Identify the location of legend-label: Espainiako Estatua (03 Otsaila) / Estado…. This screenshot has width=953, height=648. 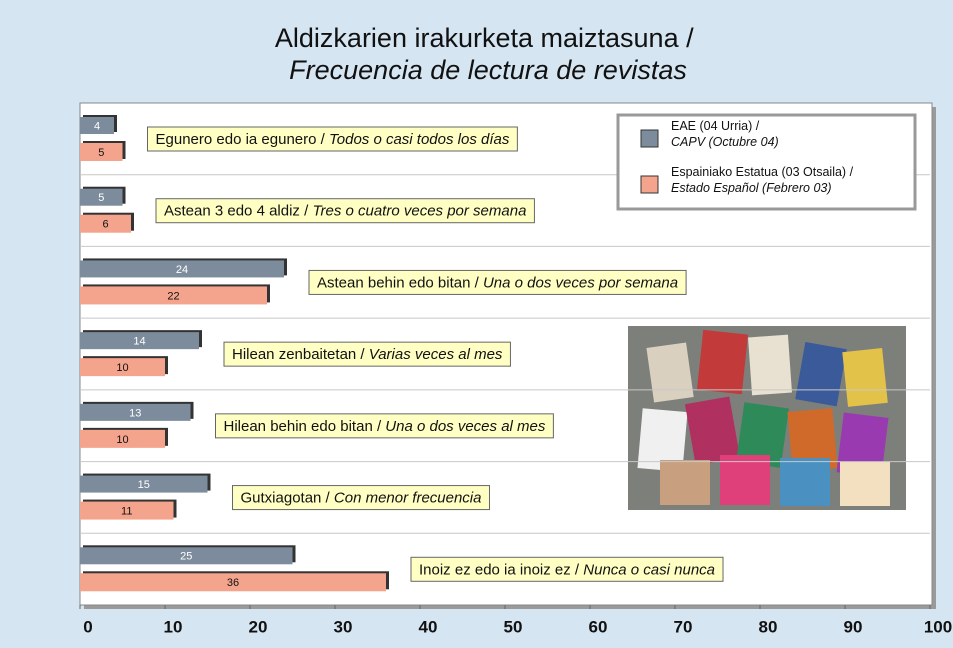
(764, 180).